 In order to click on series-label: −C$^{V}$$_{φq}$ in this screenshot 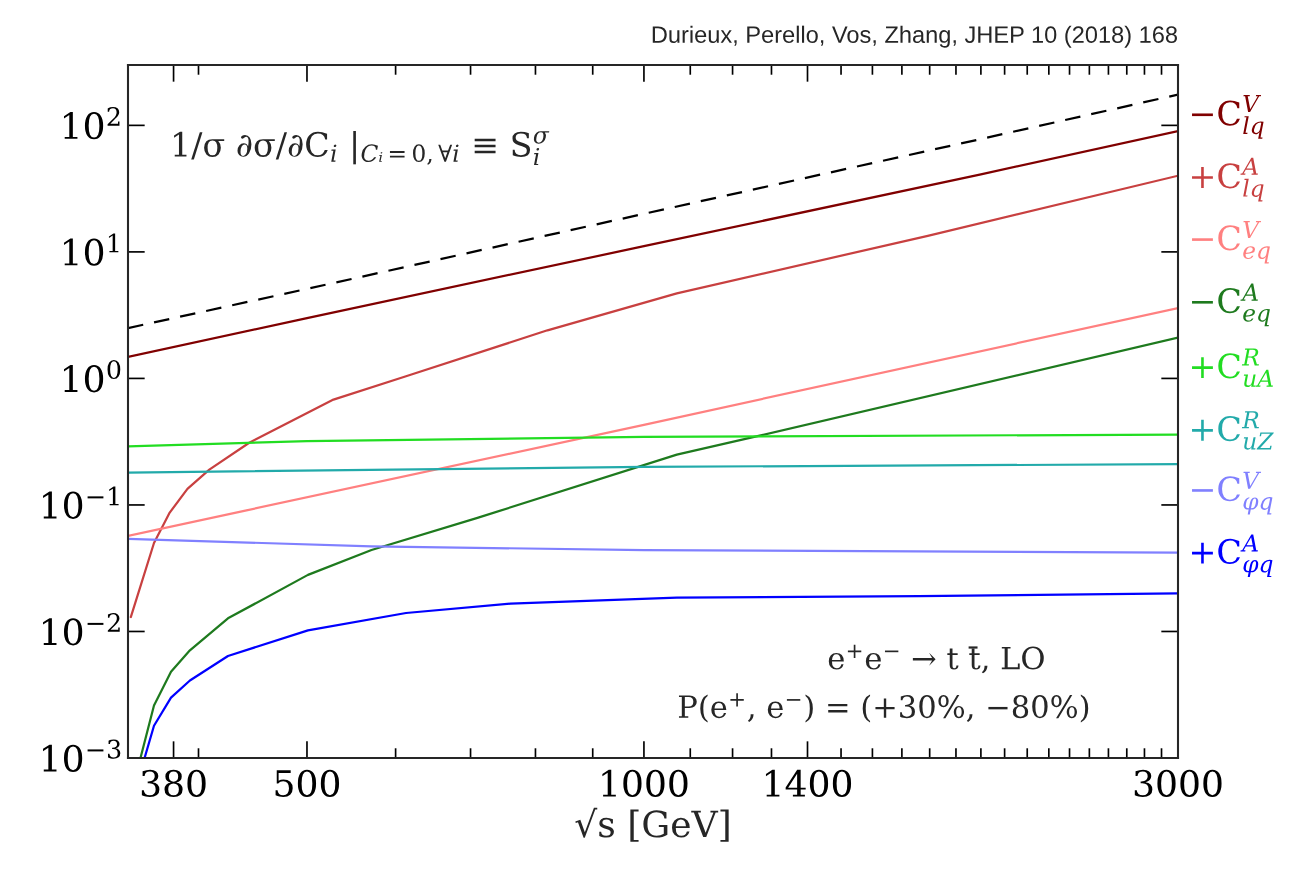, I will do `click(1232, 493)`.